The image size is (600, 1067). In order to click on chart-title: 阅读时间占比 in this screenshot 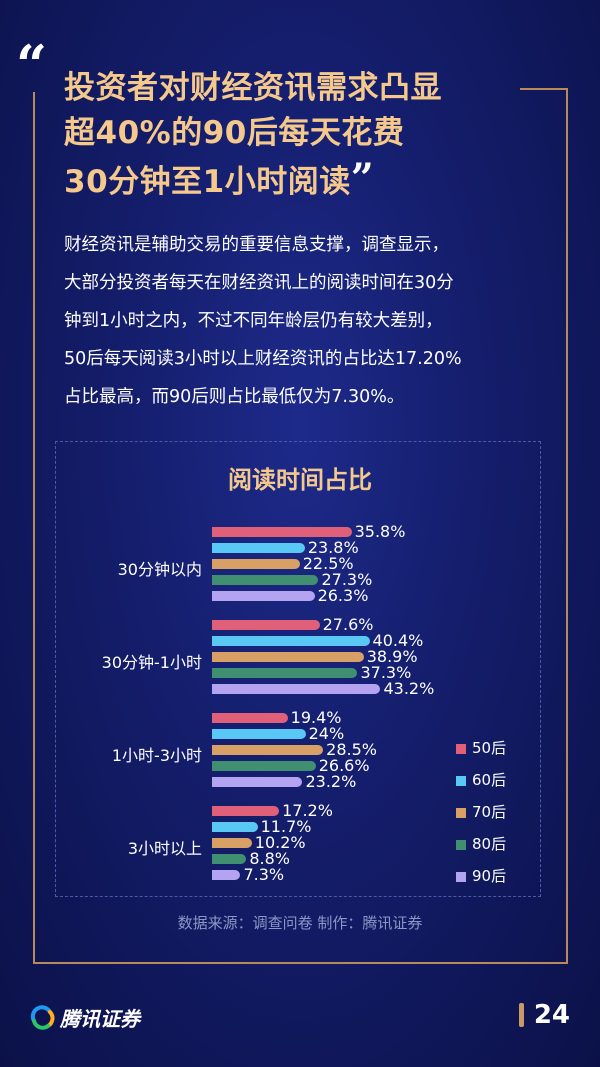, I will do `click(300, 480)`.